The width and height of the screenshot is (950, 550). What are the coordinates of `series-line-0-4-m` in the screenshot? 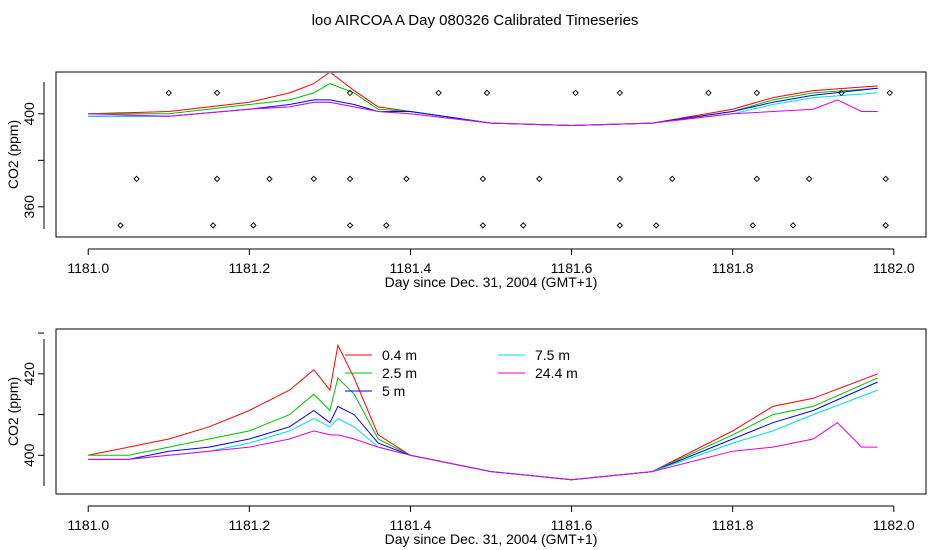 It's located at (483, 100).